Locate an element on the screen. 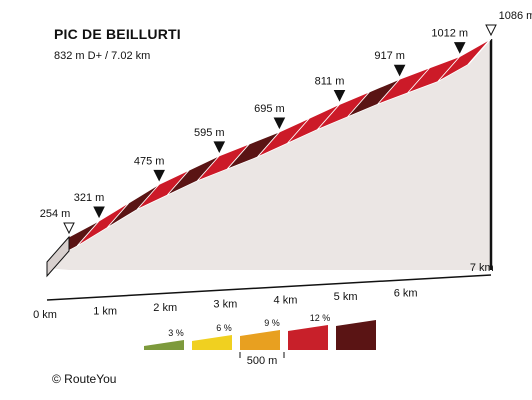  scale-label: 500 m is located at coordinates (262, 361).